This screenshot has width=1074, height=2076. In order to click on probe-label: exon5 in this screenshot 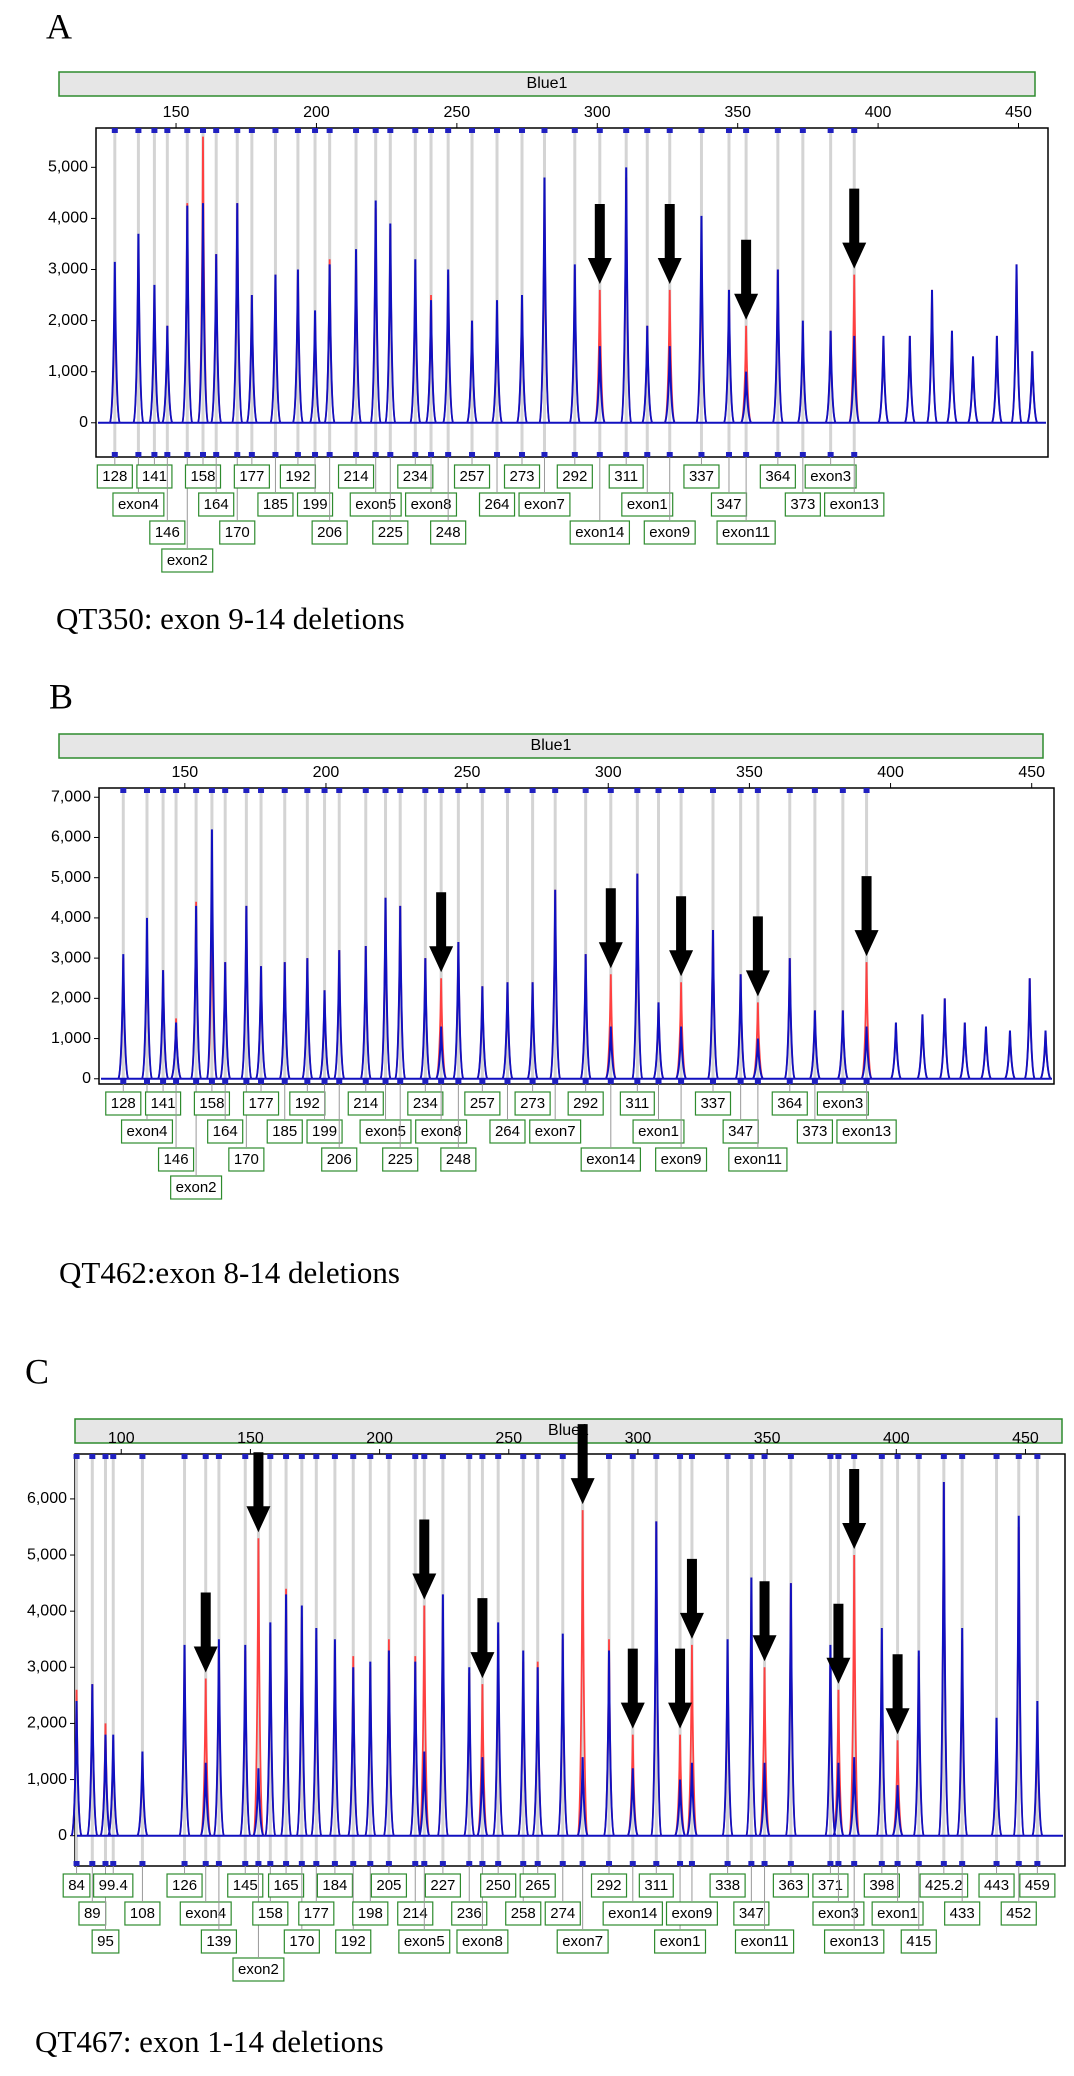, I will do `click(385, 1131)`.